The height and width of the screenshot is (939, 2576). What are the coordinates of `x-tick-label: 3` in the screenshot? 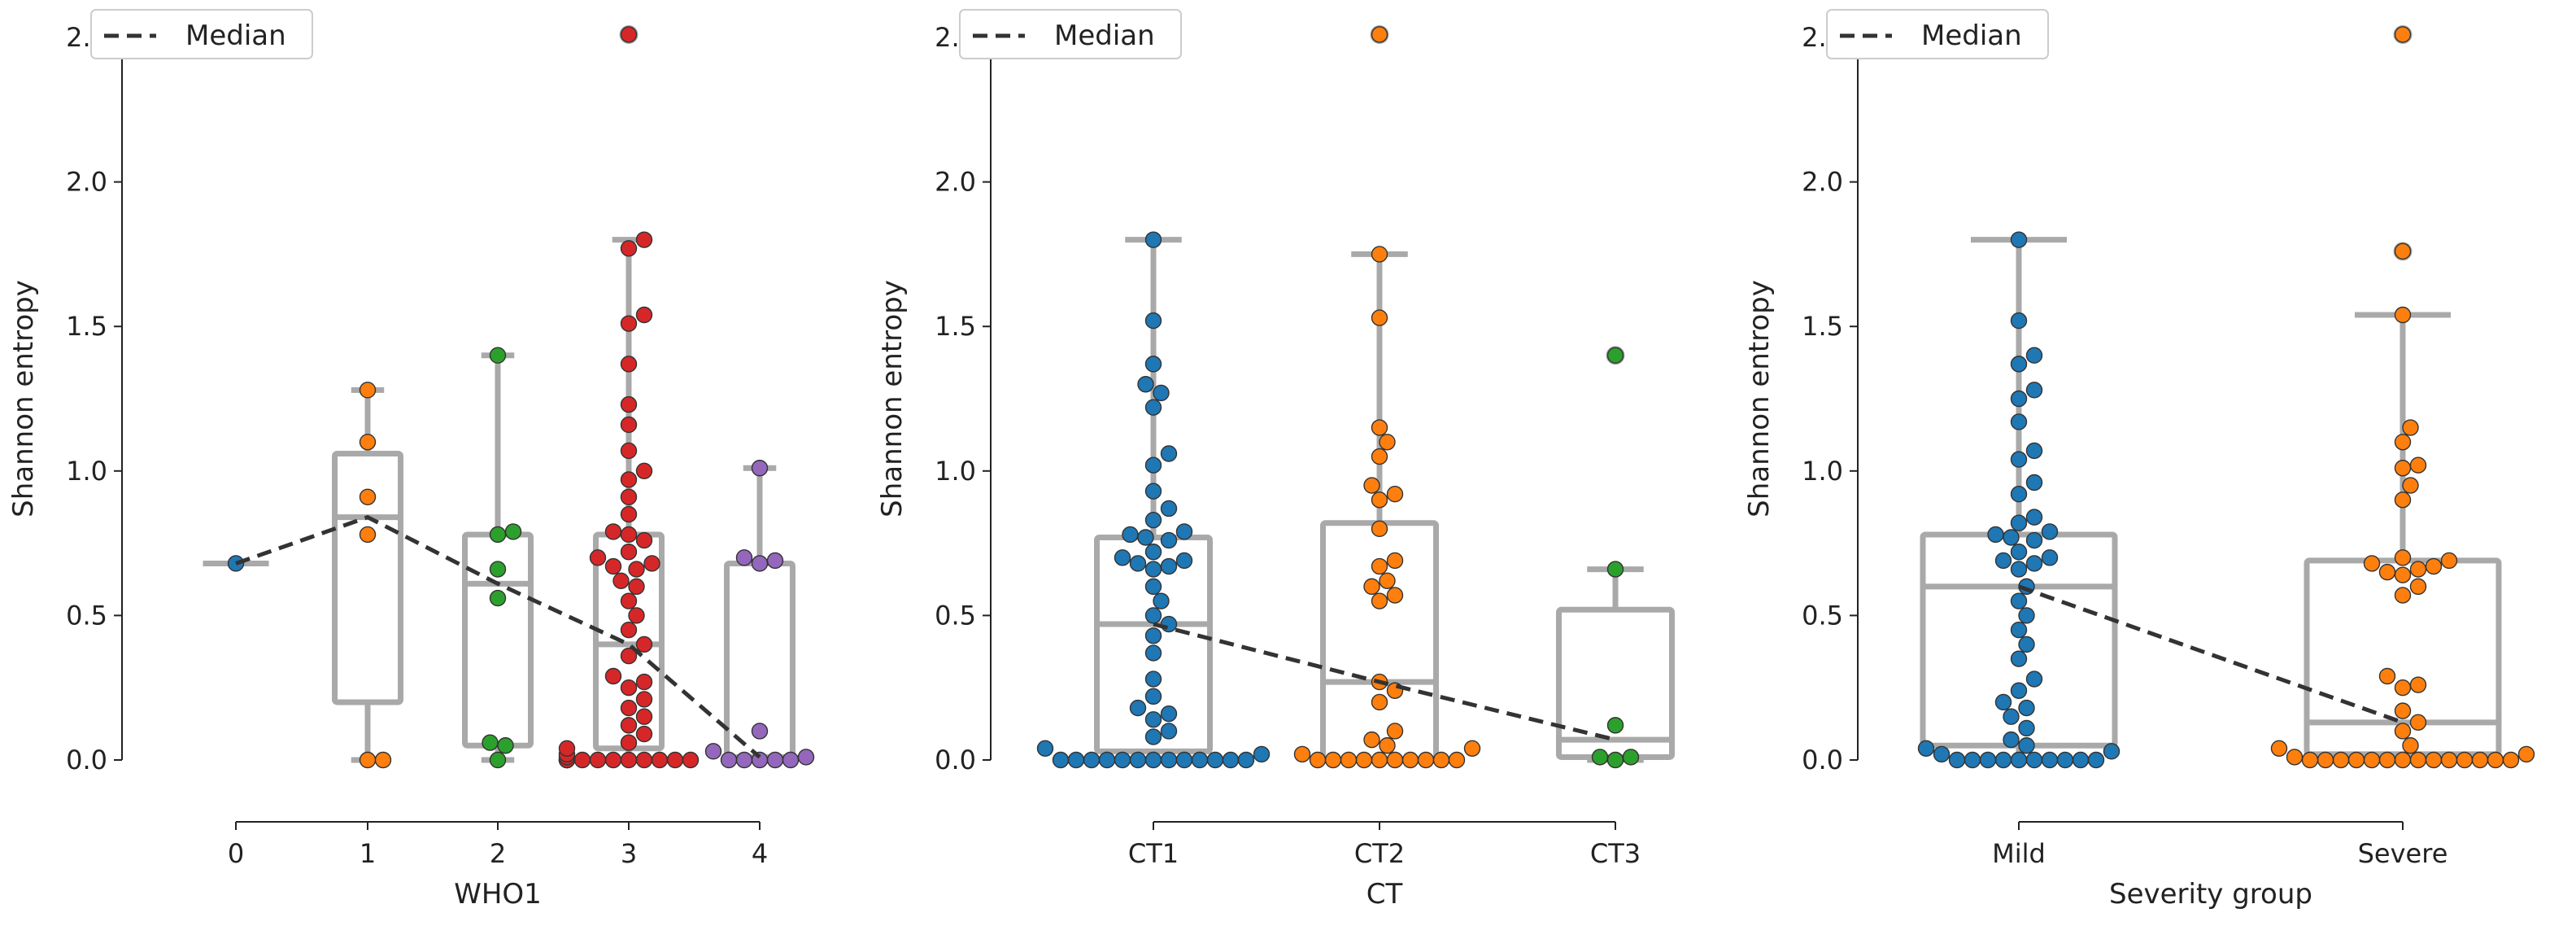 It's located at (629, 854).